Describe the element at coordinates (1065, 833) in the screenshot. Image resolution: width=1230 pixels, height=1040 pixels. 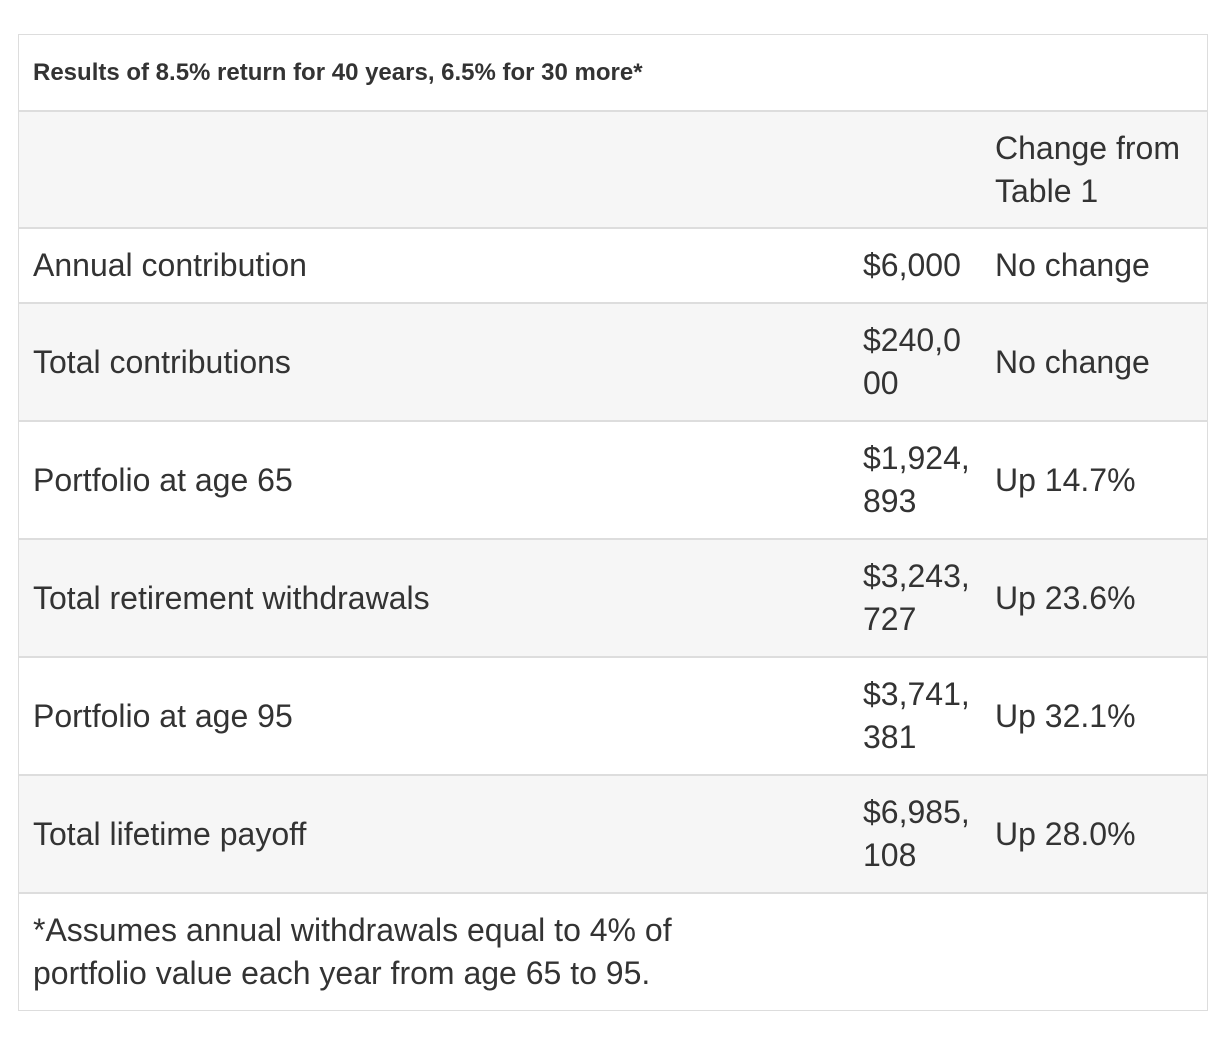
I see `row-change: Up 28.0%` at that location.